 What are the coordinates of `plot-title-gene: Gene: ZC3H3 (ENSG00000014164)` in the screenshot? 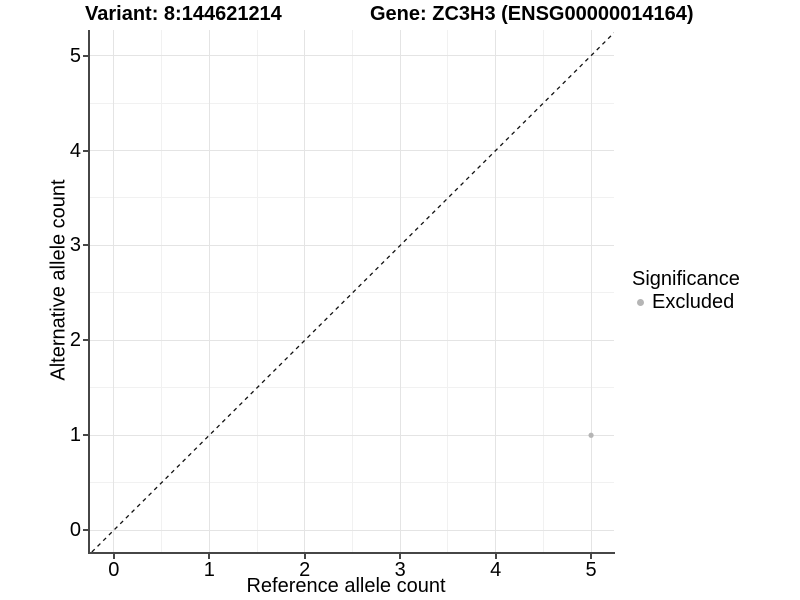 It's located at (532, 14).